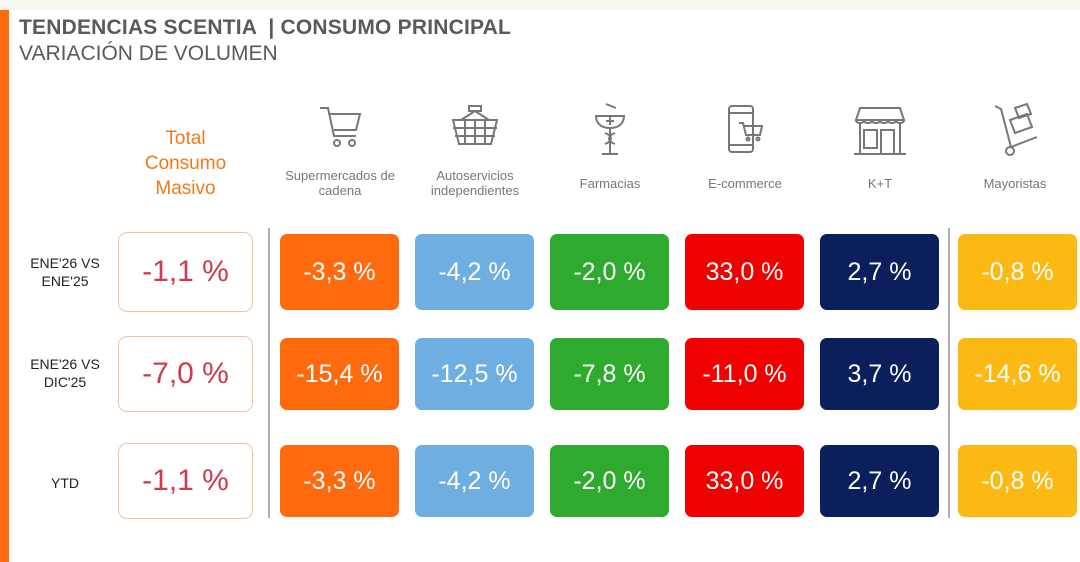 The height and width of the screenshot is (562, 1080). Describe the element at coordinates (185, 138) in the screenshot. I see `total-header-line: Total` at that location.